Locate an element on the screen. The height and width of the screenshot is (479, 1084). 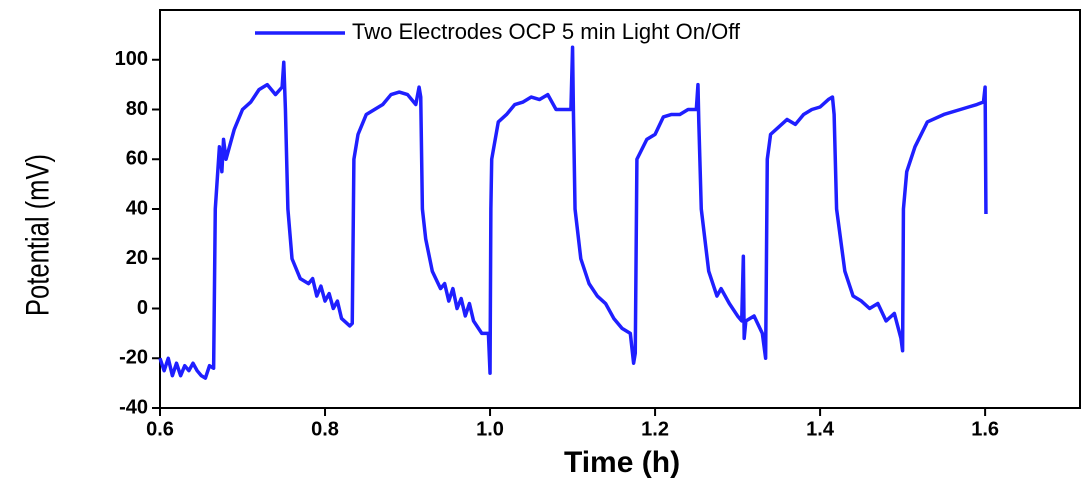
y-tick-label: -20 is located at coordinates (133, 358).